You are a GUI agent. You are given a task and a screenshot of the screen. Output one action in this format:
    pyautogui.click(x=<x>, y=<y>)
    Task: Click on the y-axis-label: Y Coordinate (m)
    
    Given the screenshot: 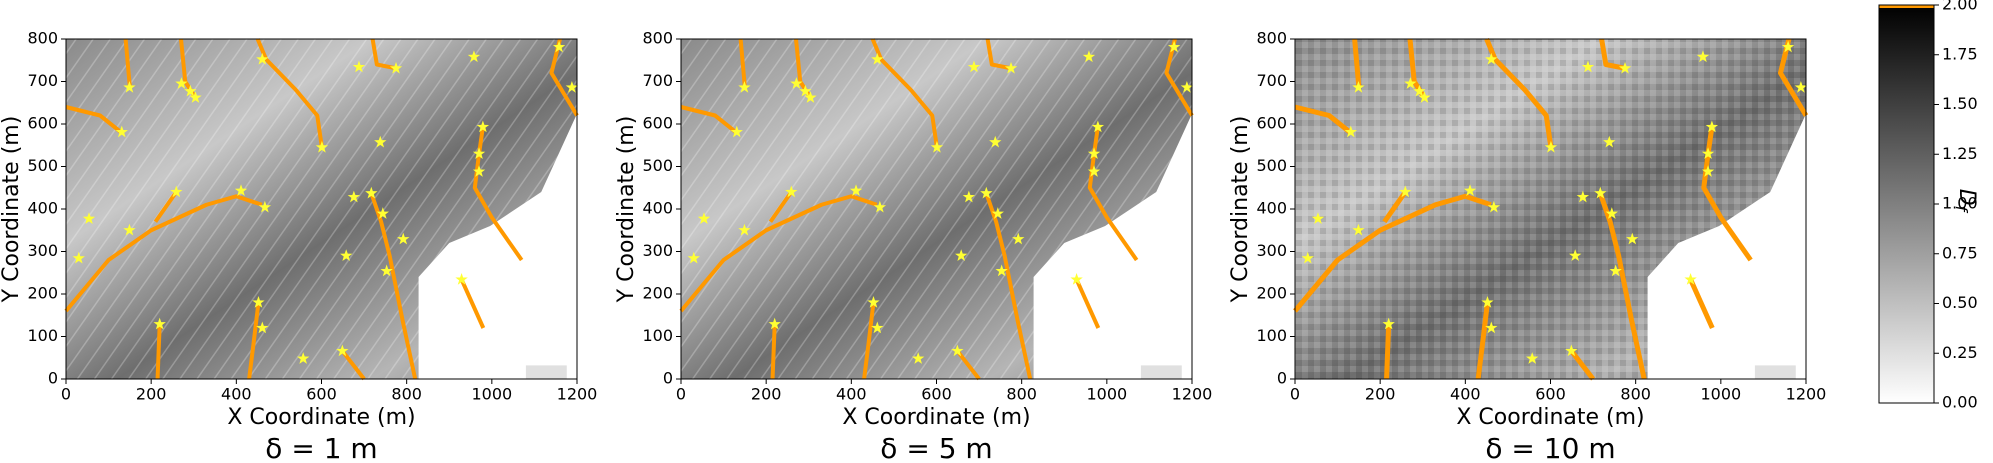 What is the action you would take?
    pyautogui.click(x=626, y=210)
    